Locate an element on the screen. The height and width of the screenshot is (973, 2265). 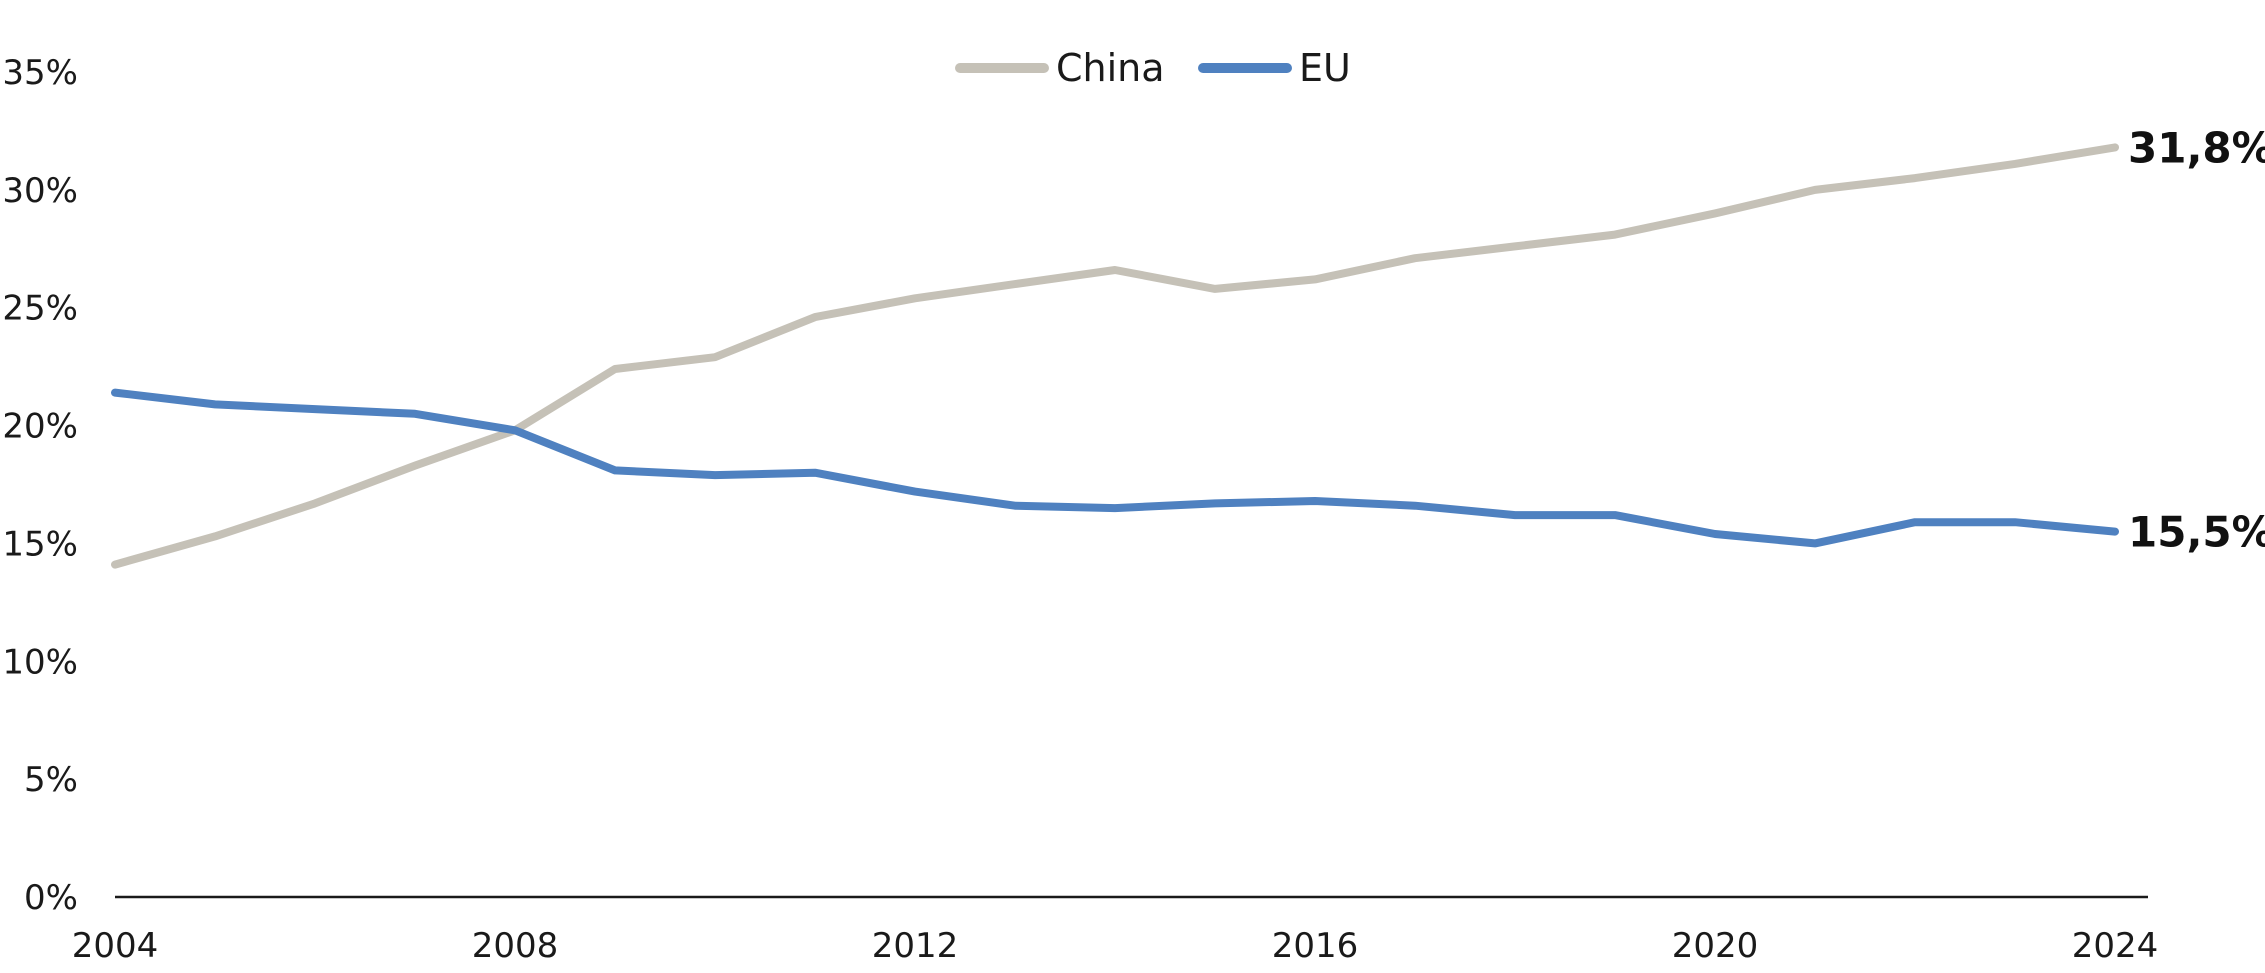
legend-label: China is located at coordinates (1110, 68).